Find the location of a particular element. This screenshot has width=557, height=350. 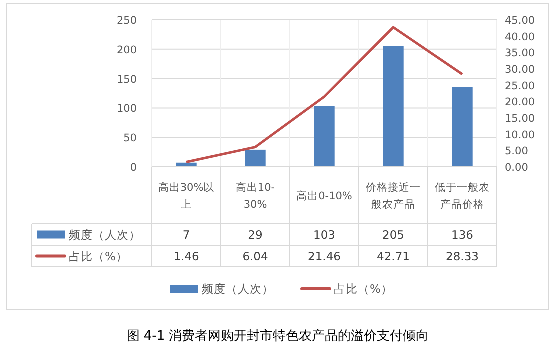

x-tick-label: 高出10-30% is located at coordinates (256, 196).